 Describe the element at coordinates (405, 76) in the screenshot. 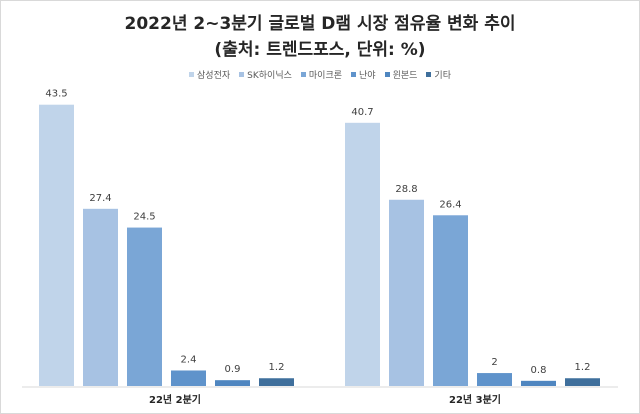

I see `legend-label: 윈본드` at that location.